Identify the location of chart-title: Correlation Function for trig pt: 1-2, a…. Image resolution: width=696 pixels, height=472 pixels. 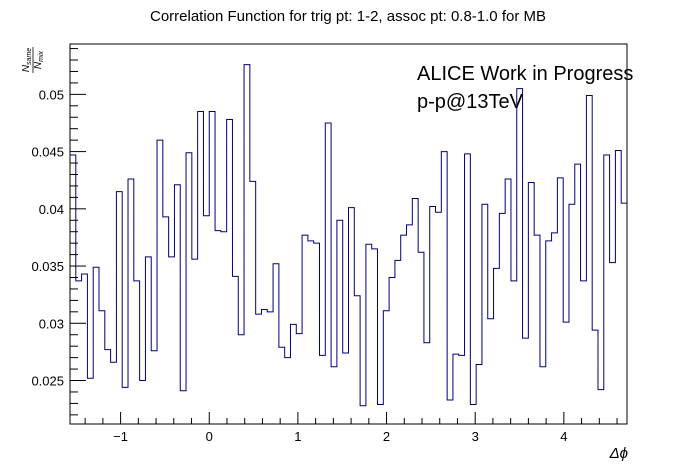
(348, 16).